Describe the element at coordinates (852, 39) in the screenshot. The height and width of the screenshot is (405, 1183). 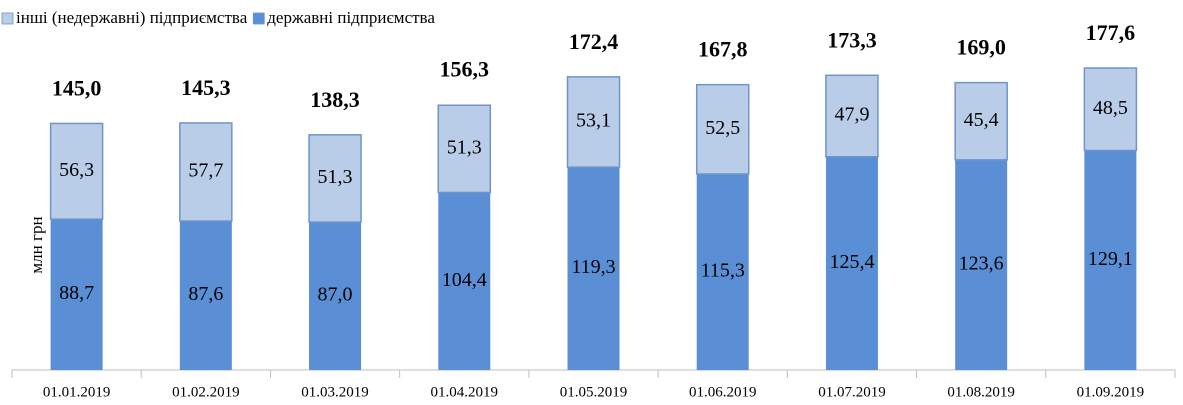
I see `total-label: 173,3` at that location.